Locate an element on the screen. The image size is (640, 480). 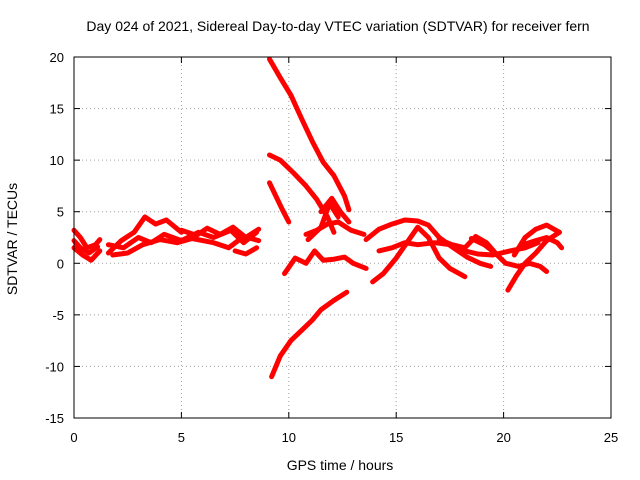
x-tick-label: 20 is located at coordinates (503, 437).